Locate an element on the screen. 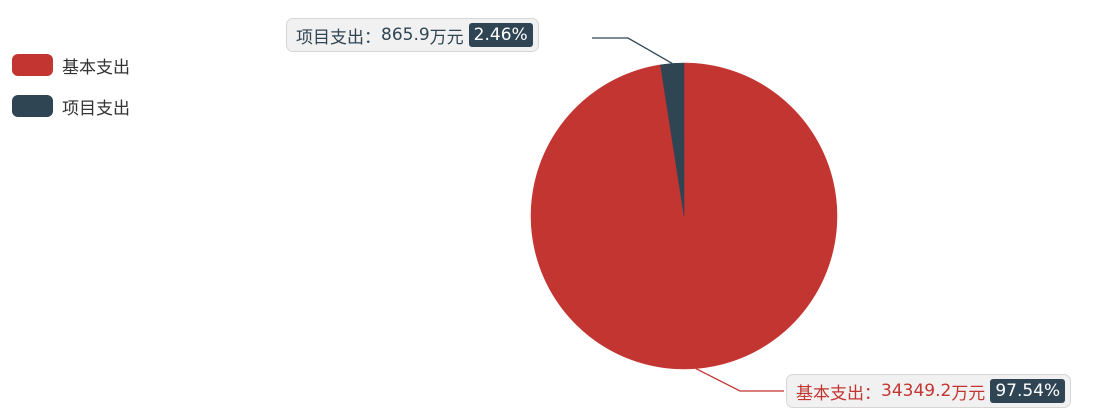  leader-lines is located at coordinates (688, 214).